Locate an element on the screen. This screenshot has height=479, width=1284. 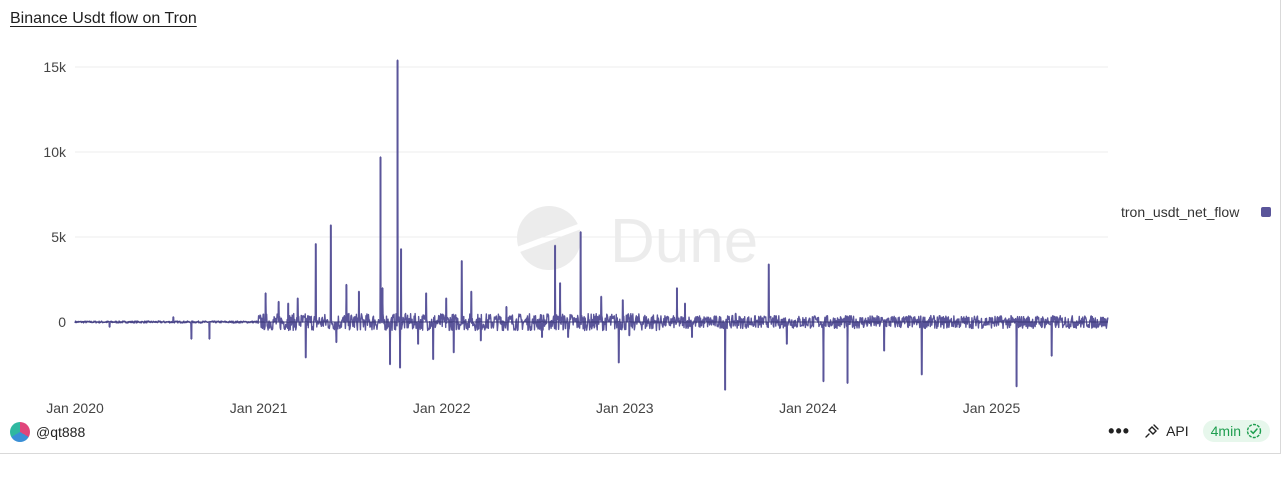
legend: tron_usdt_net_flow is located at coordinates (1201, 212).